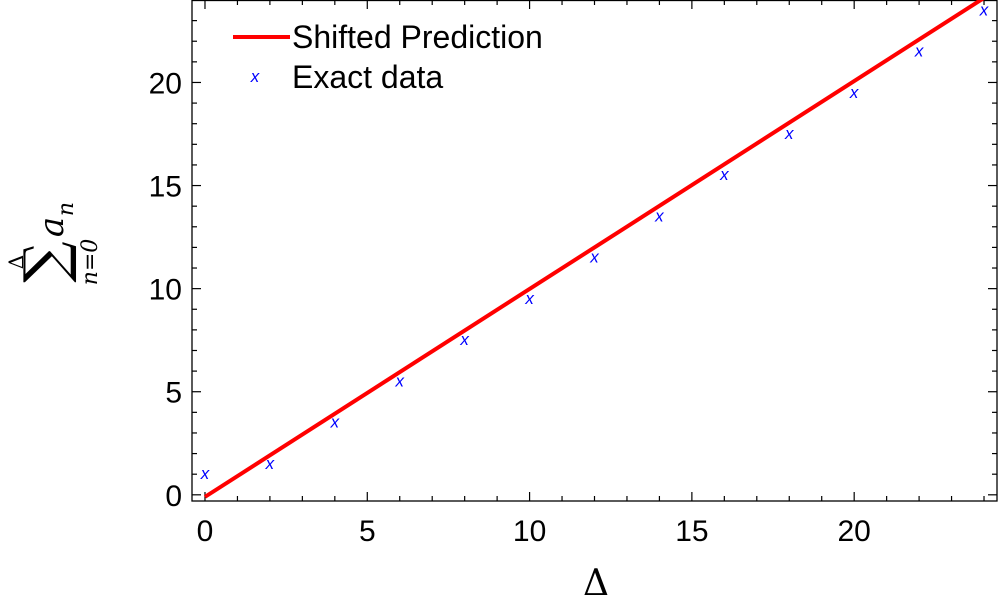 Image resolution: width=1000 pixels, height=608 pixels. Describe the element at coordinates (596, 583) in the screenshot. I see `x-axis-label: Δ` at that location.